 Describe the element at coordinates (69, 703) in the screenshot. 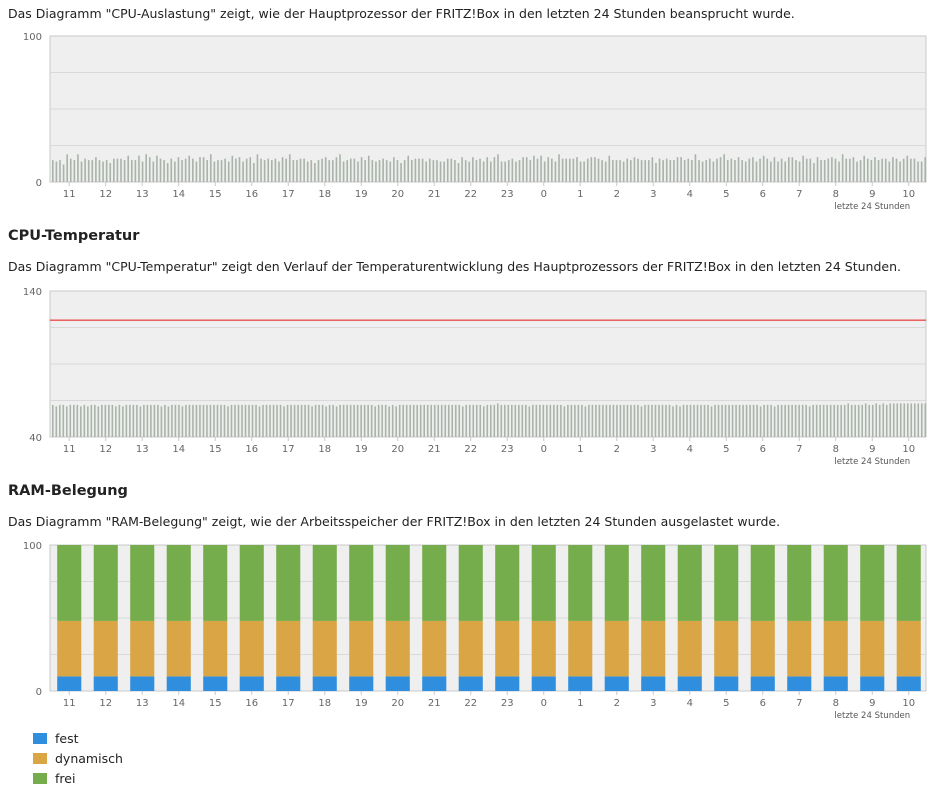

I see `x-tick-label: 11` at that location.